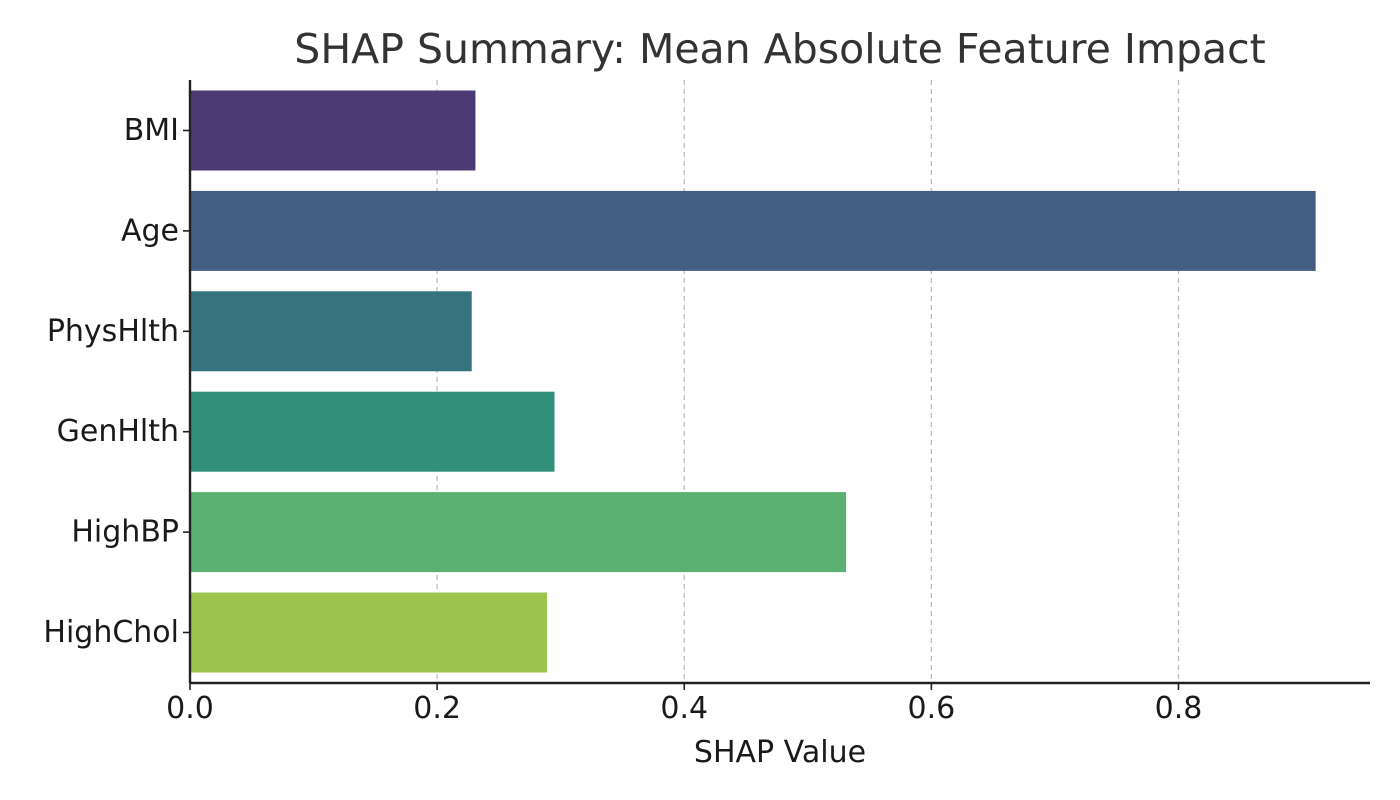 This screenshot has height=800, width=1400. Describe the element at coordinates (150, 230) in the screenshot. I see `ytick-label-age: Age` at that location.